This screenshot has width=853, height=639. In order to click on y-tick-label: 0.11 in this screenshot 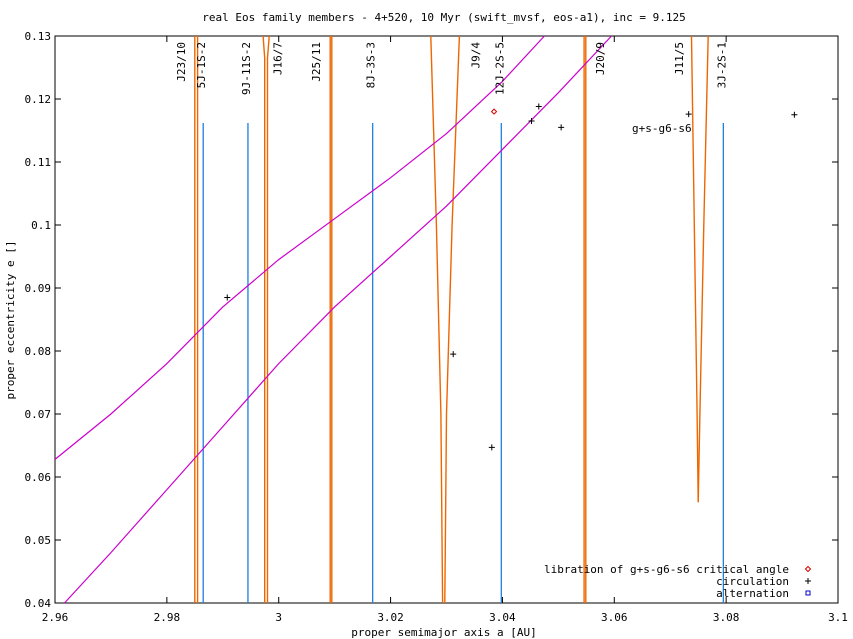, I will do `click(38, 162)`.